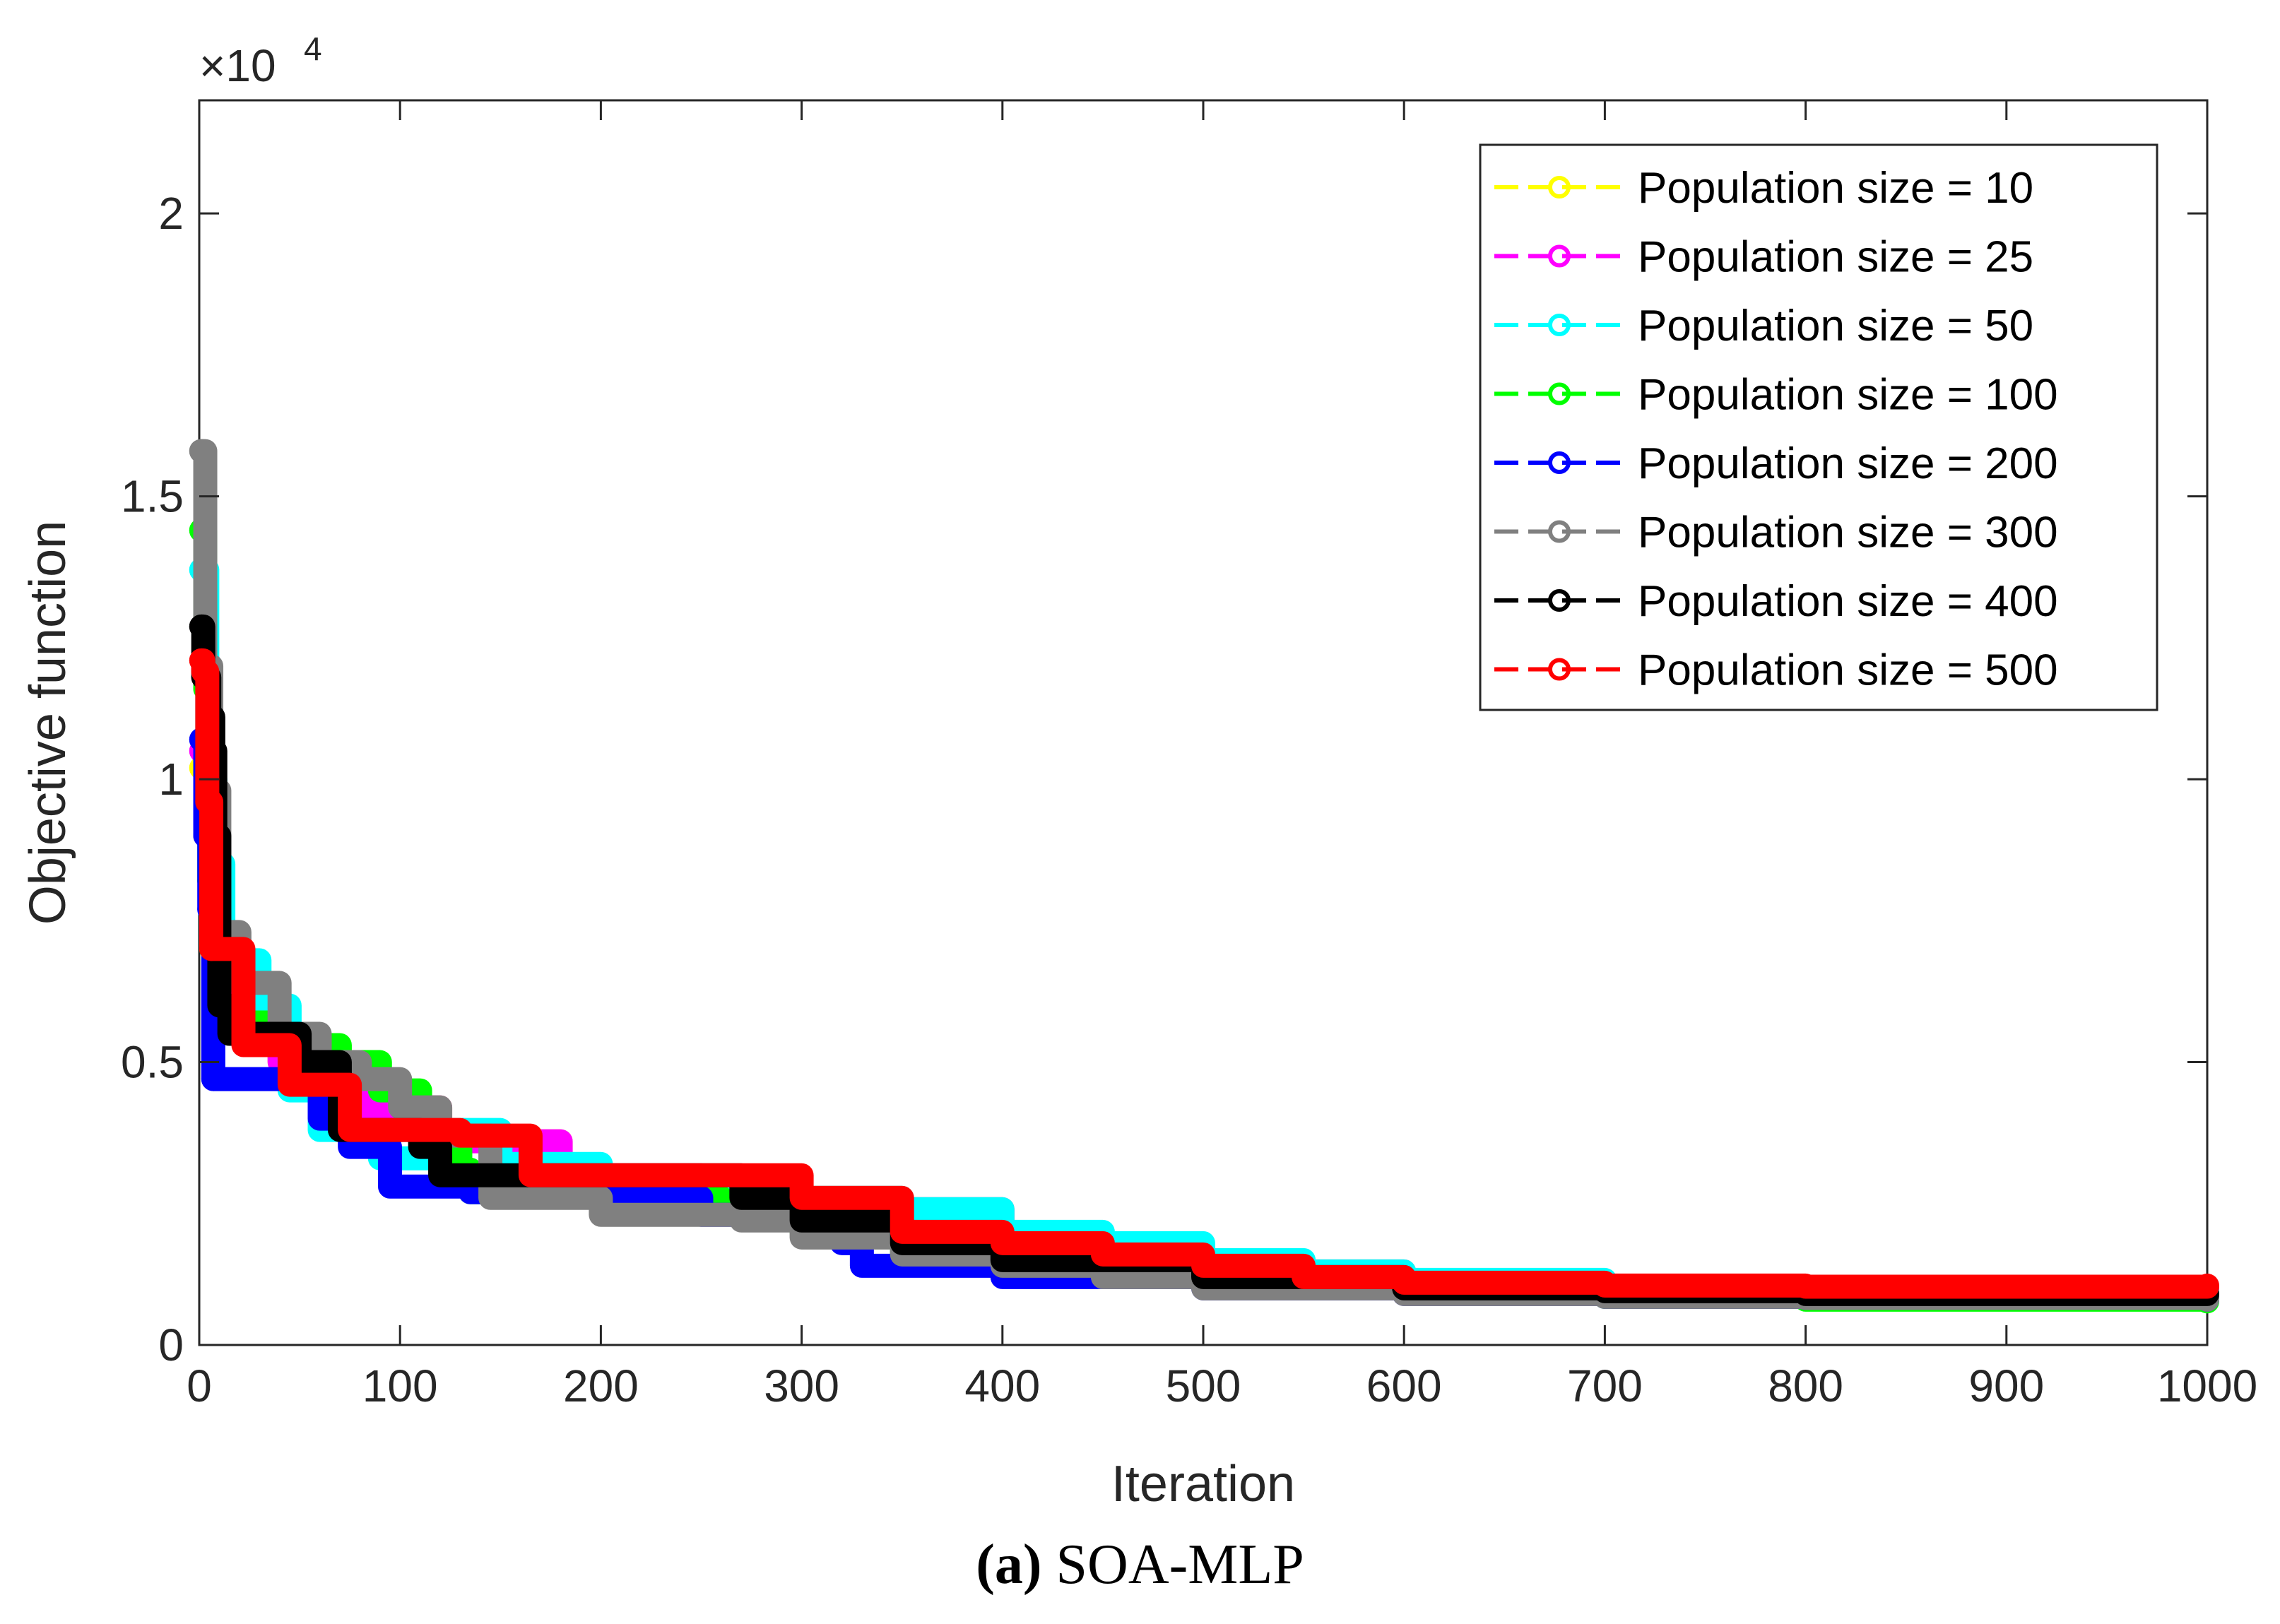 The image size is (2280, 1624). I want to click on legend-label: Population size = 300, so click(1848, 533).